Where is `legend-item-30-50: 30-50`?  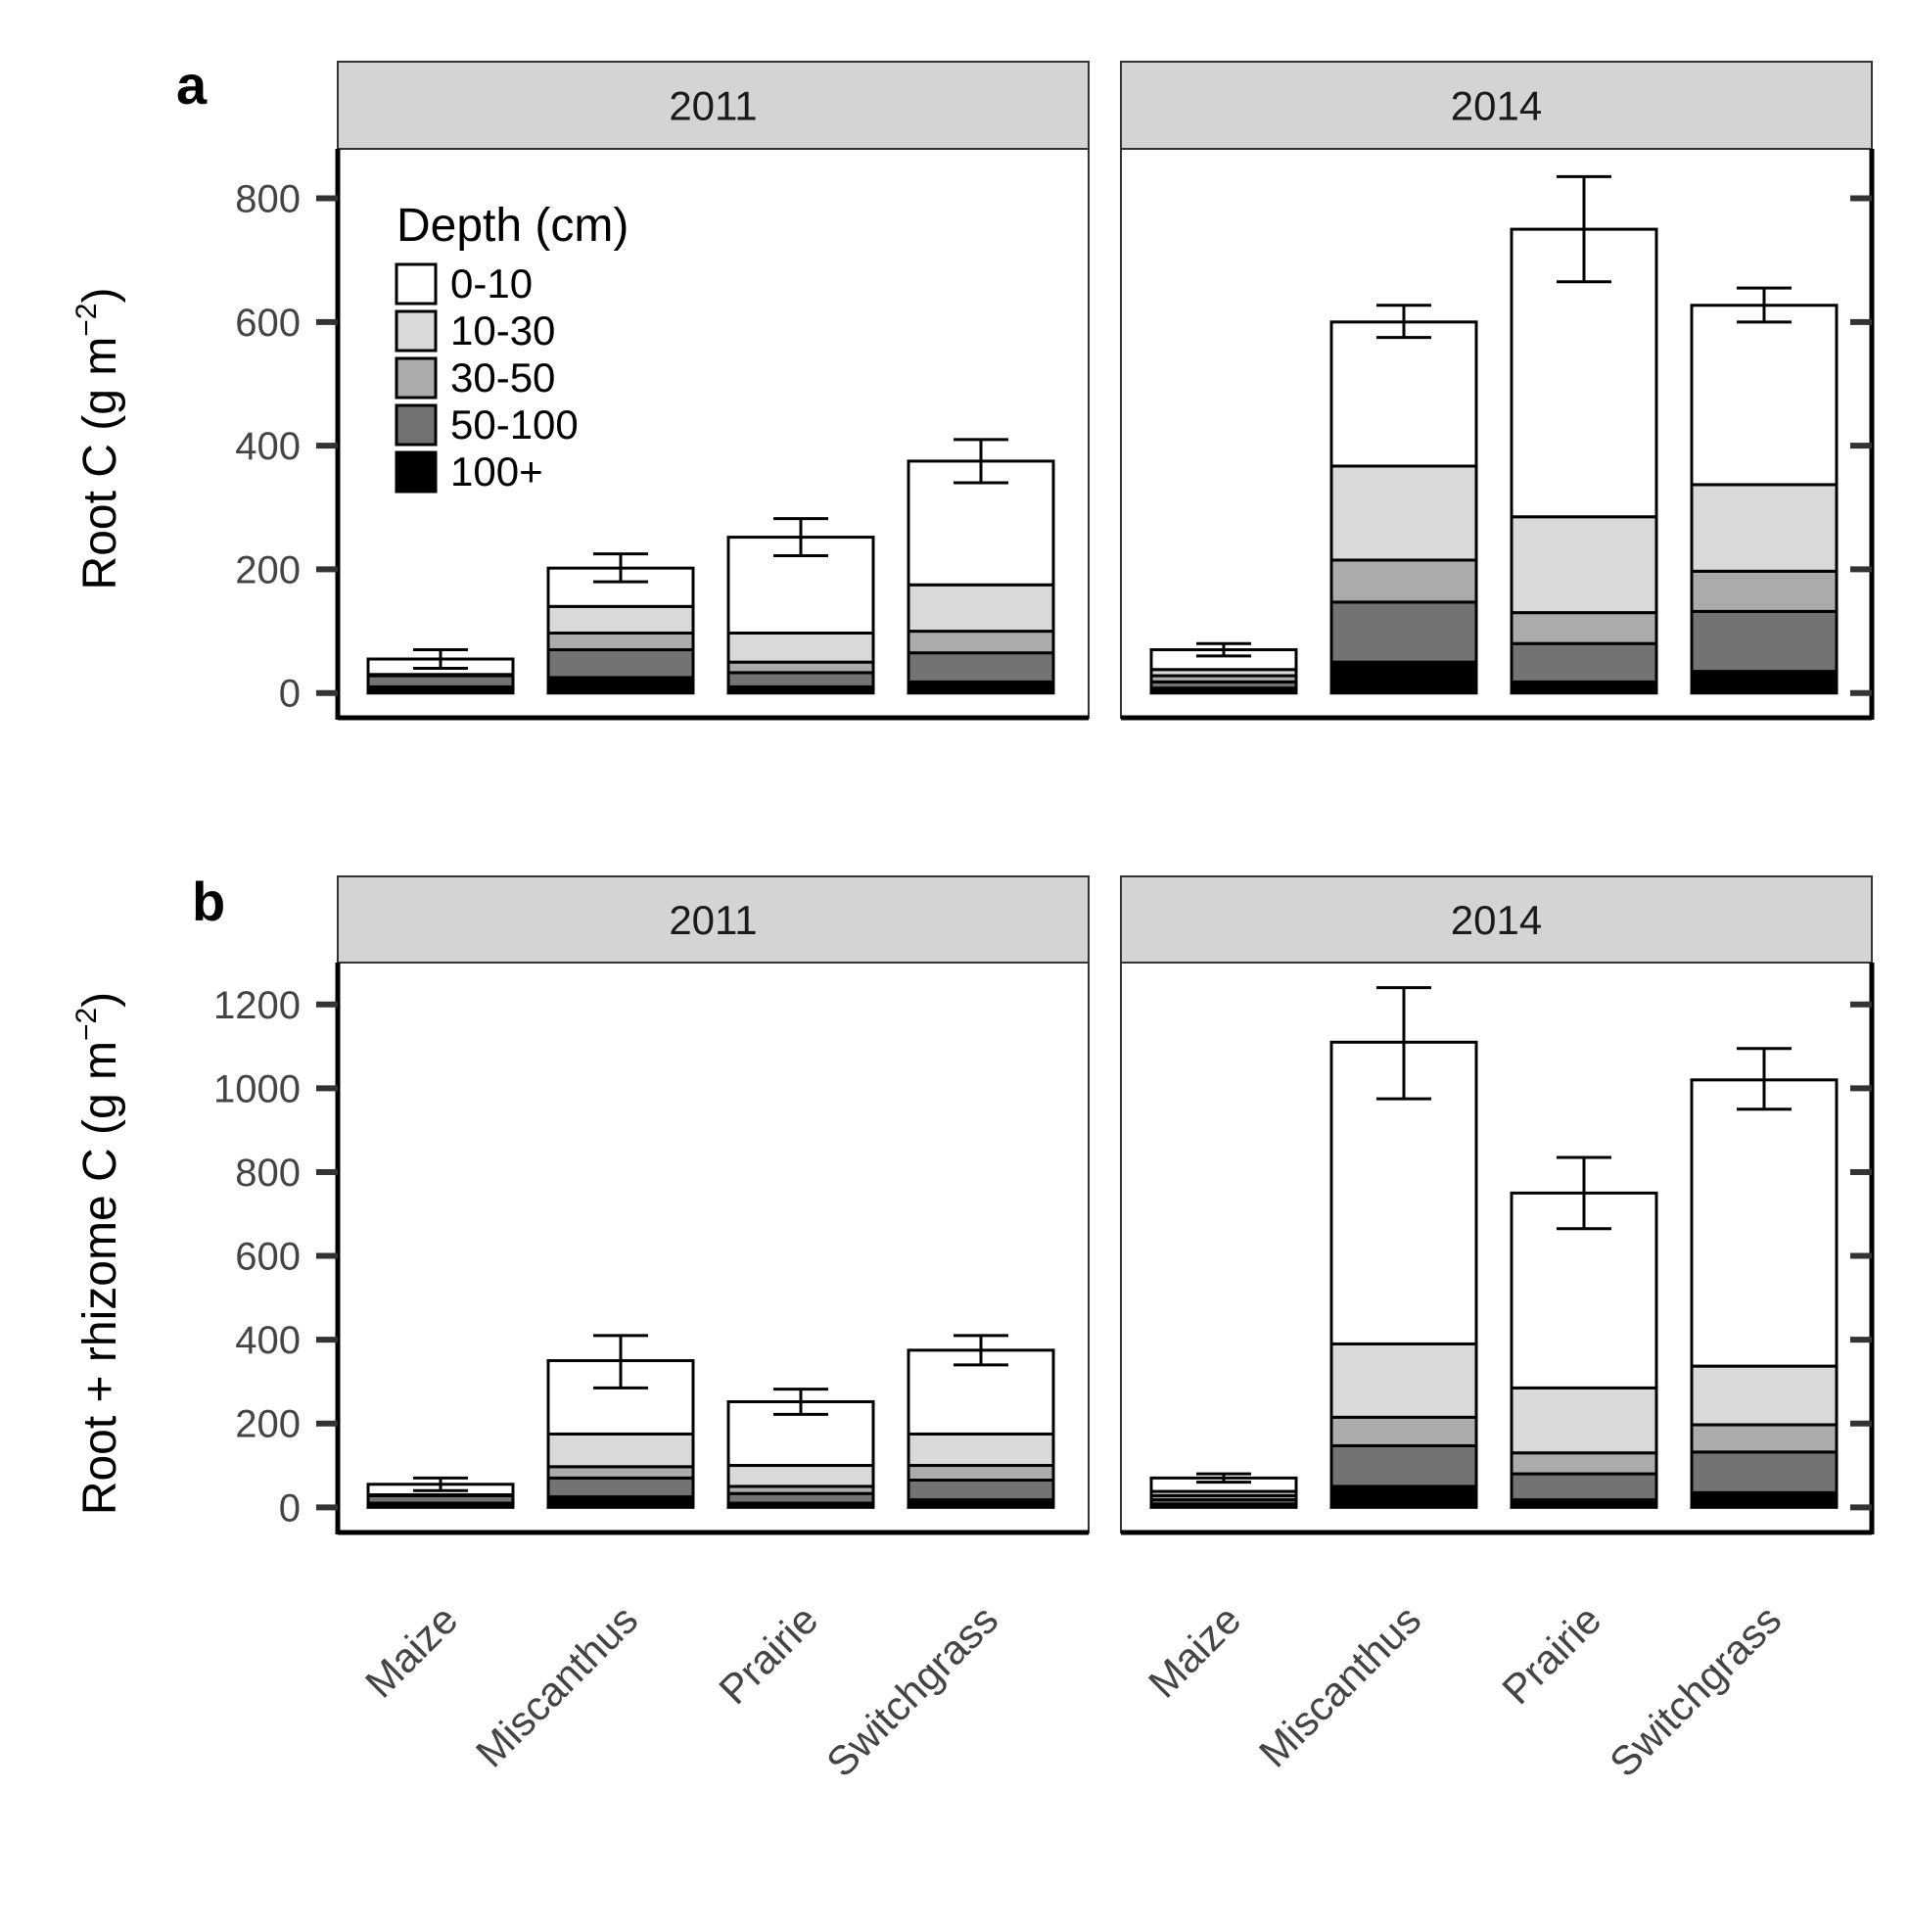
legend-item-30-50: 30-50 is located at coordinates (475, 378).